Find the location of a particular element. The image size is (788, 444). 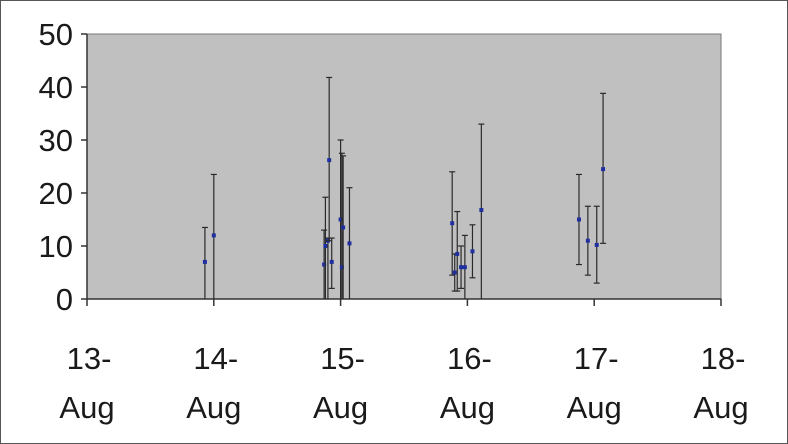

x-tick-label-day: 16- is located at coordinates (469, 358).